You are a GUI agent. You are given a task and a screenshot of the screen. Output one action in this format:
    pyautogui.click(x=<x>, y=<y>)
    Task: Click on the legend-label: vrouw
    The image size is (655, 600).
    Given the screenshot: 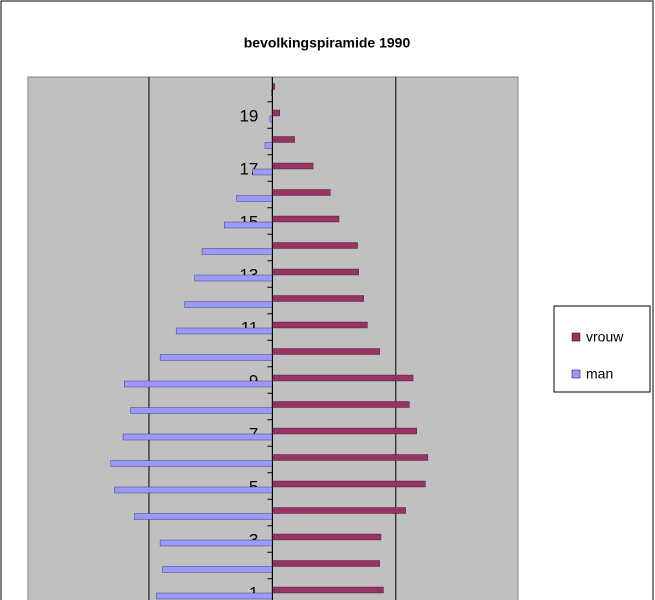 What is the action you would take?
    pyautogui.click(x=605, y=337)
    